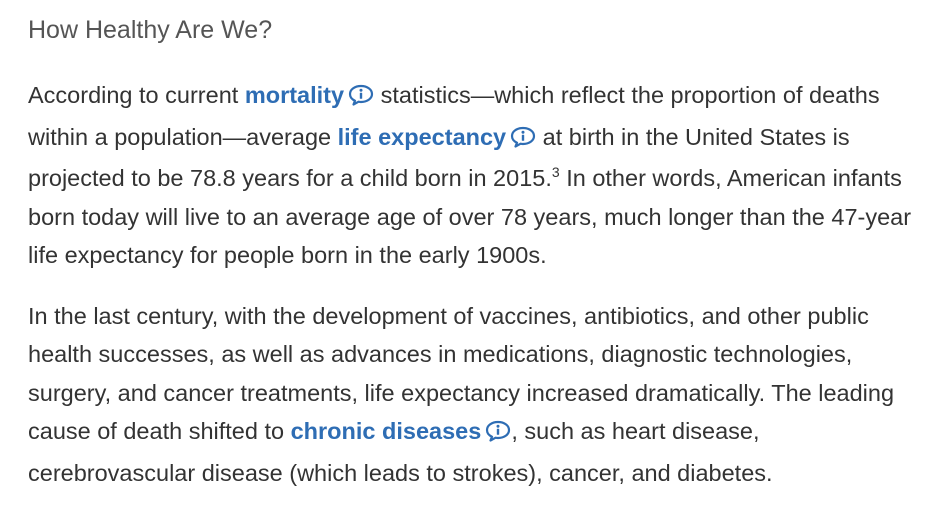 The image size is (932, 532). Describe the element at coordinates (136, 95) in the screenshot. I see `text-segment: According to current` at that location.